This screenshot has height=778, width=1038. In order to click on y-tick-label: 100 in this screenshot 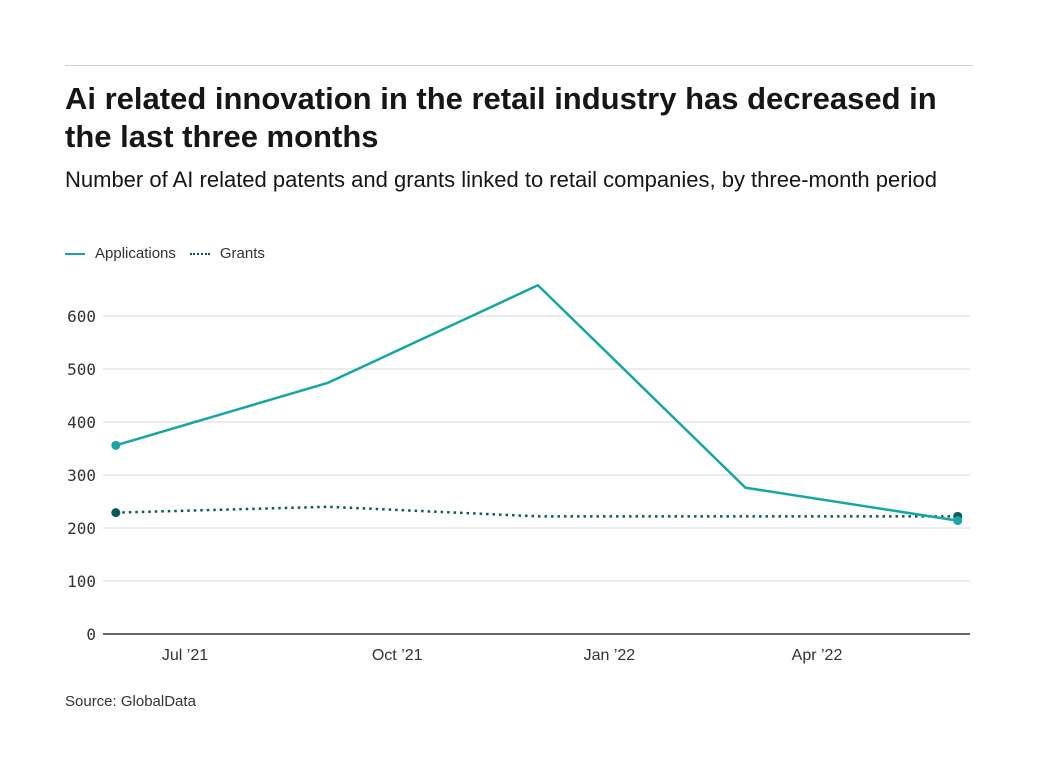, I will do `click(81, 581)`.